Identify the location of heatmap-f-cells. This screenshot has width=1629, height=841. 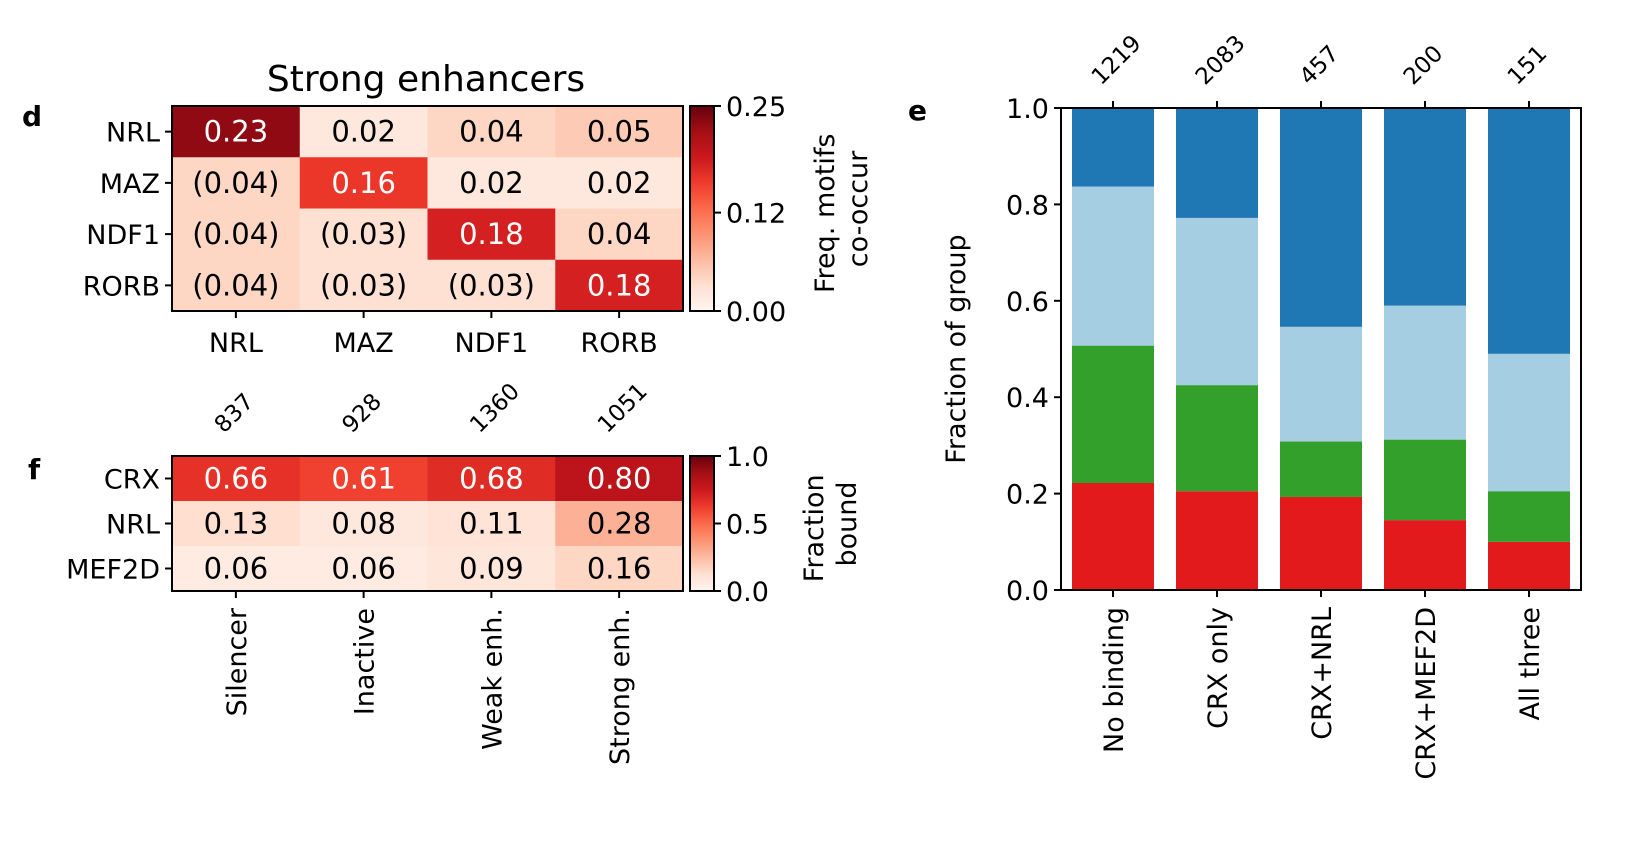
(428, 524).